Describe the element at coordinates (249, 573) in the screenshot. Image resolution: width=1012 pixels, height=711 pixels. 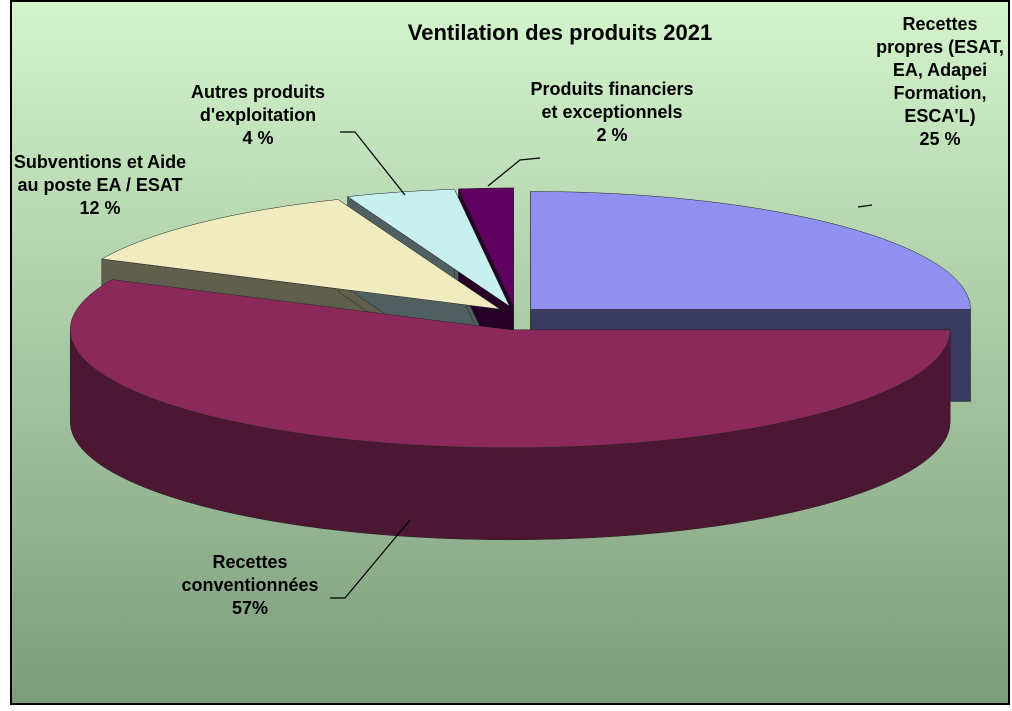
I see `data-label: Recettes conventionnées` at that location.